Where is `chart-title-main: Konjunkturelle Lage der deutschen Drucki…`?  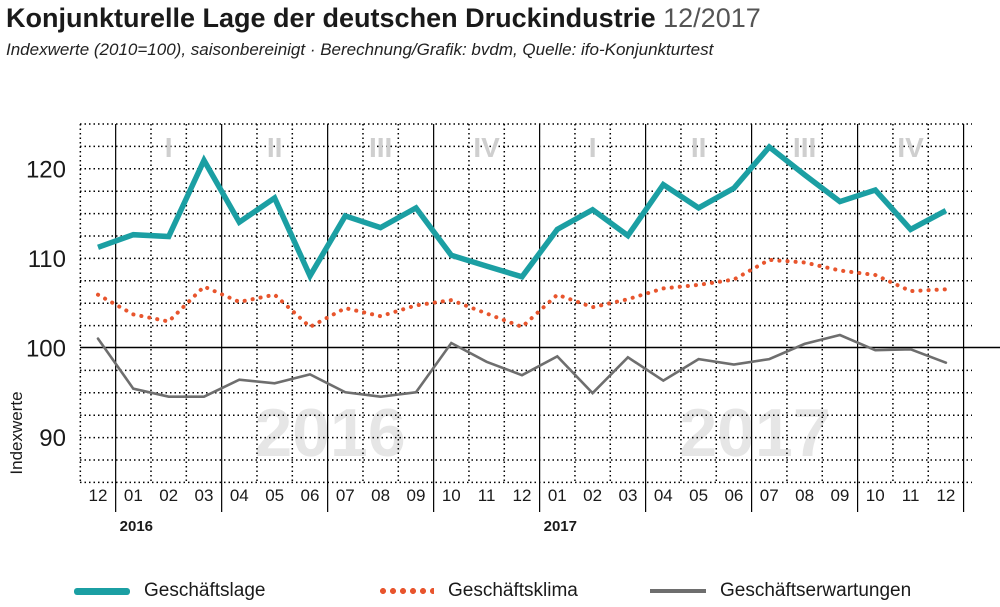
chart-title-main: Konjunkturelle Lage der deutschen Drucki… is located at coordinates (331, 18).